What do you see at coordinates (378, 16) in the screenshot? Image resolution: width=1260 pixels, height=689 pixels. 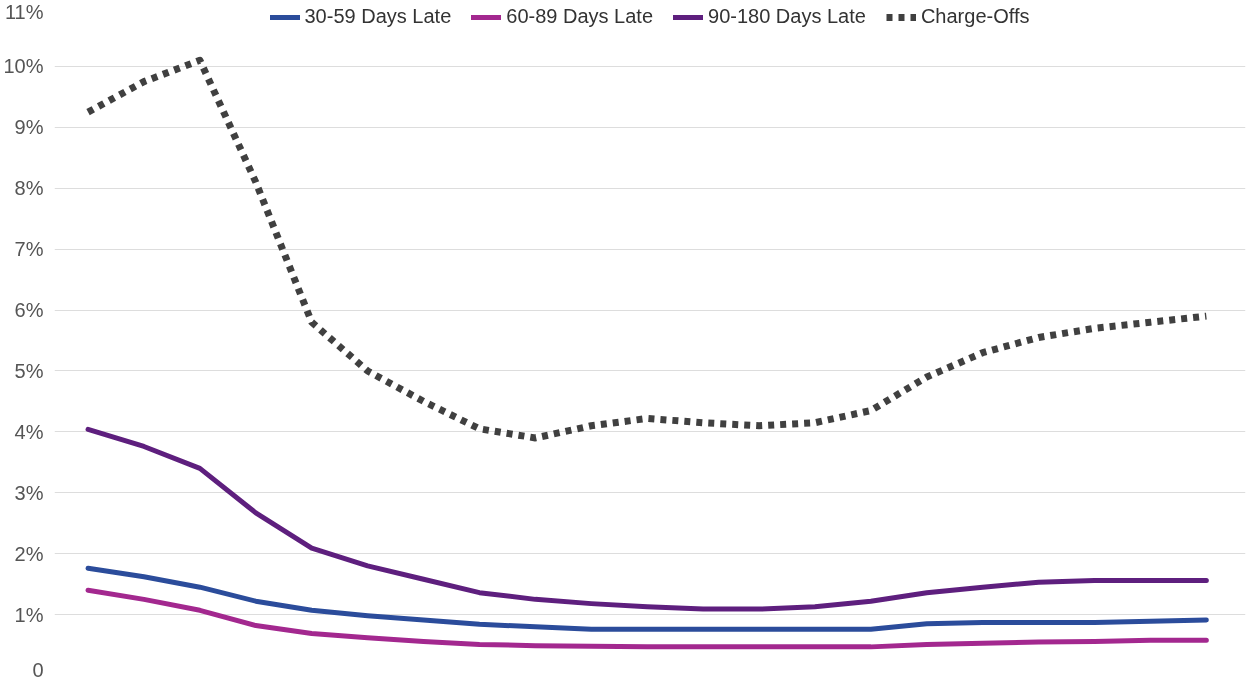 I see `legend-label: 30-59 Days Late` at bounding box center [378, 16].